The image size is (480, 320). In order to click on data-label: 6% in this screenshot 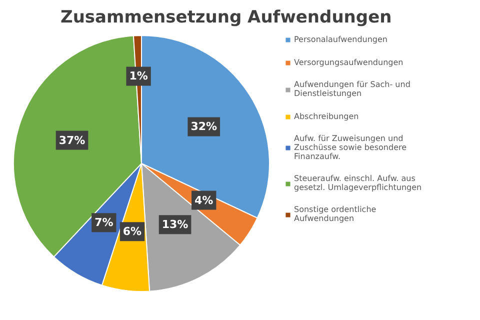, I will do `click(132, 231)`.